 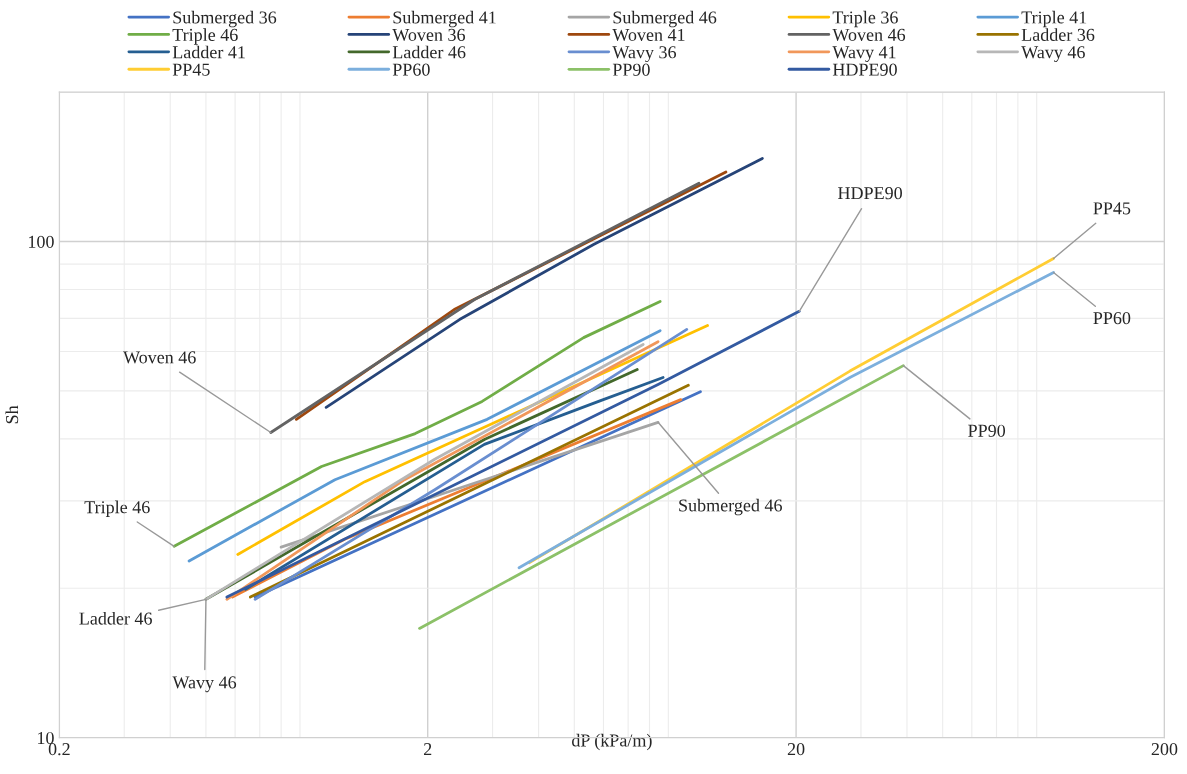 What do you see at coordinates (12, 414) in the screenshot?
I see `y-axis-title: Sh` at bounding box center [12, 414].